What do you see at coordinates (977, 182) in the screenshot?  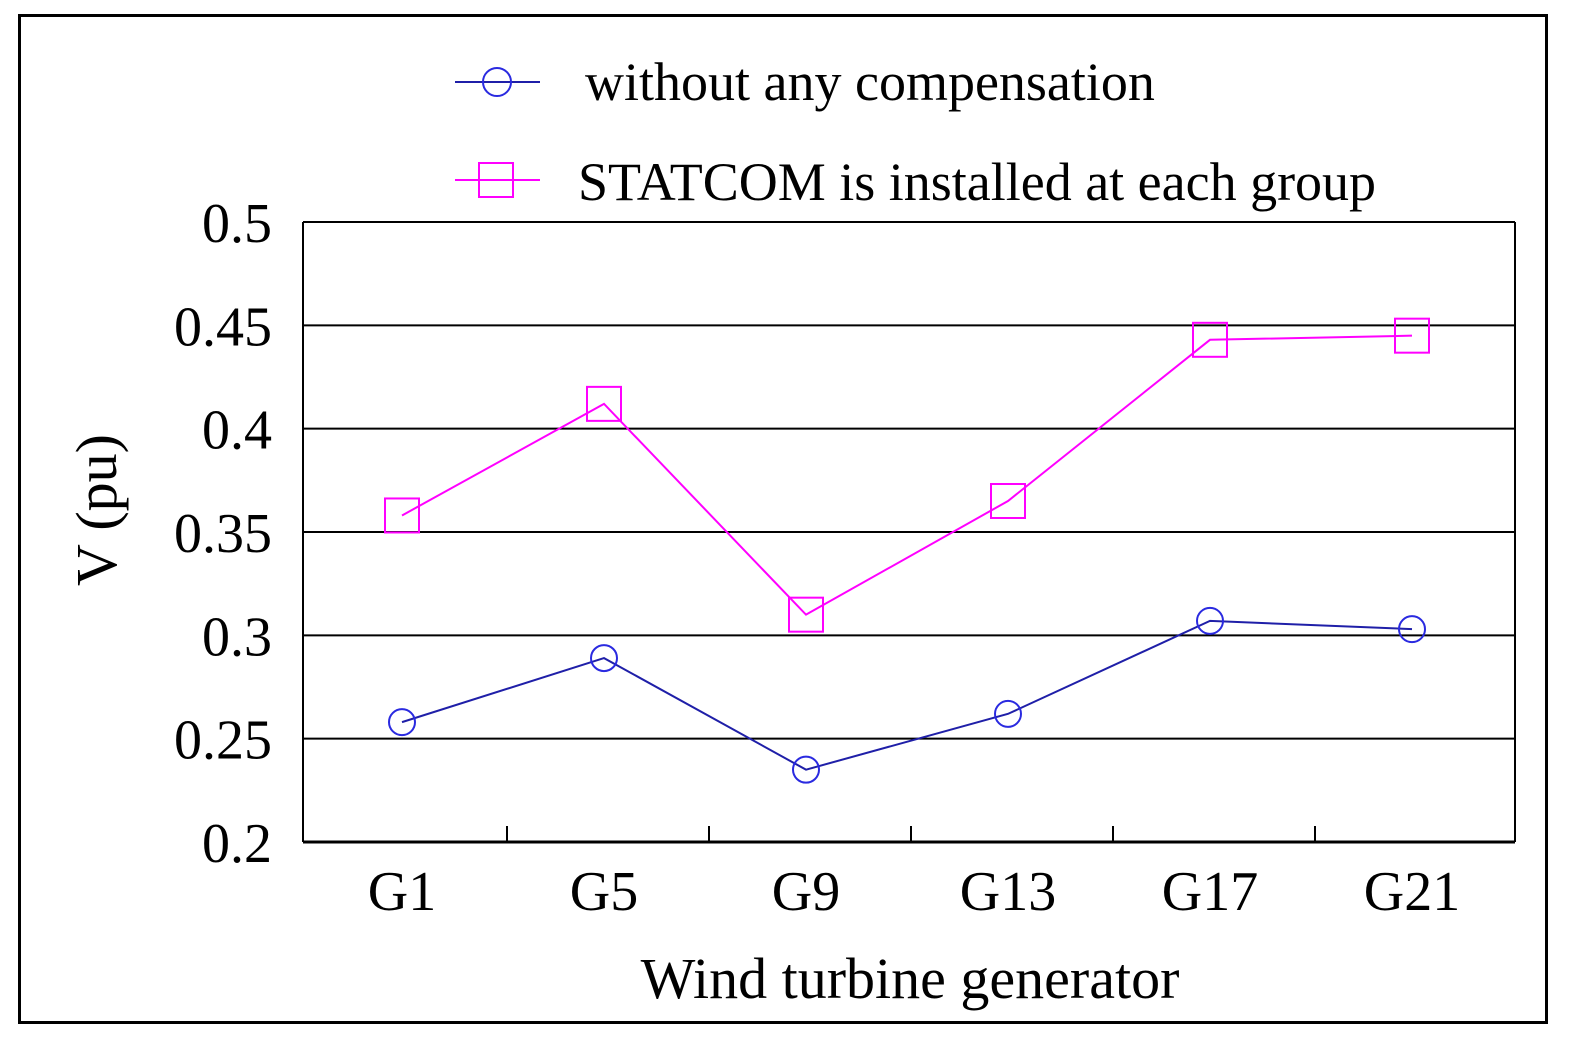 I see `legend-label-statcom: STATCOM is installed at each group` at bounding box center [977, 182].